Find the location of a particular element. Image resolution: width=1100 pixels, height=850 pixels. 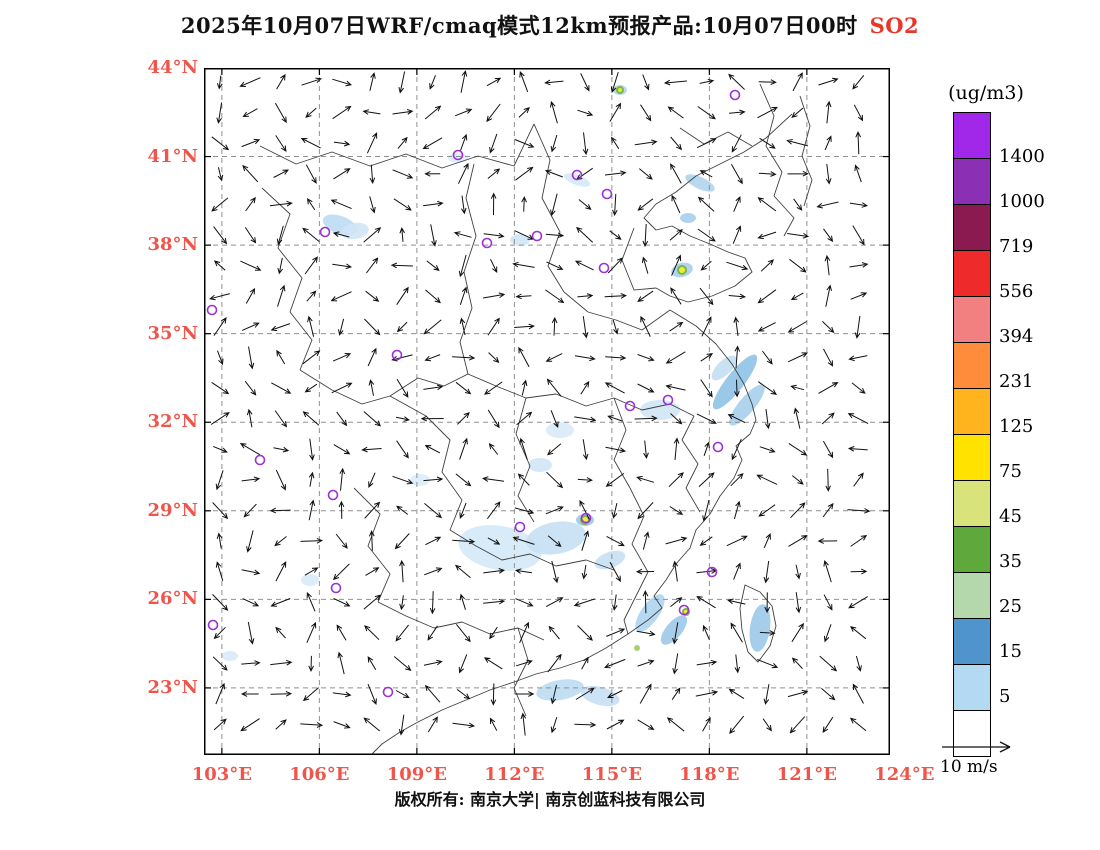

legend-colorbar is located at coordinates (972, 434).